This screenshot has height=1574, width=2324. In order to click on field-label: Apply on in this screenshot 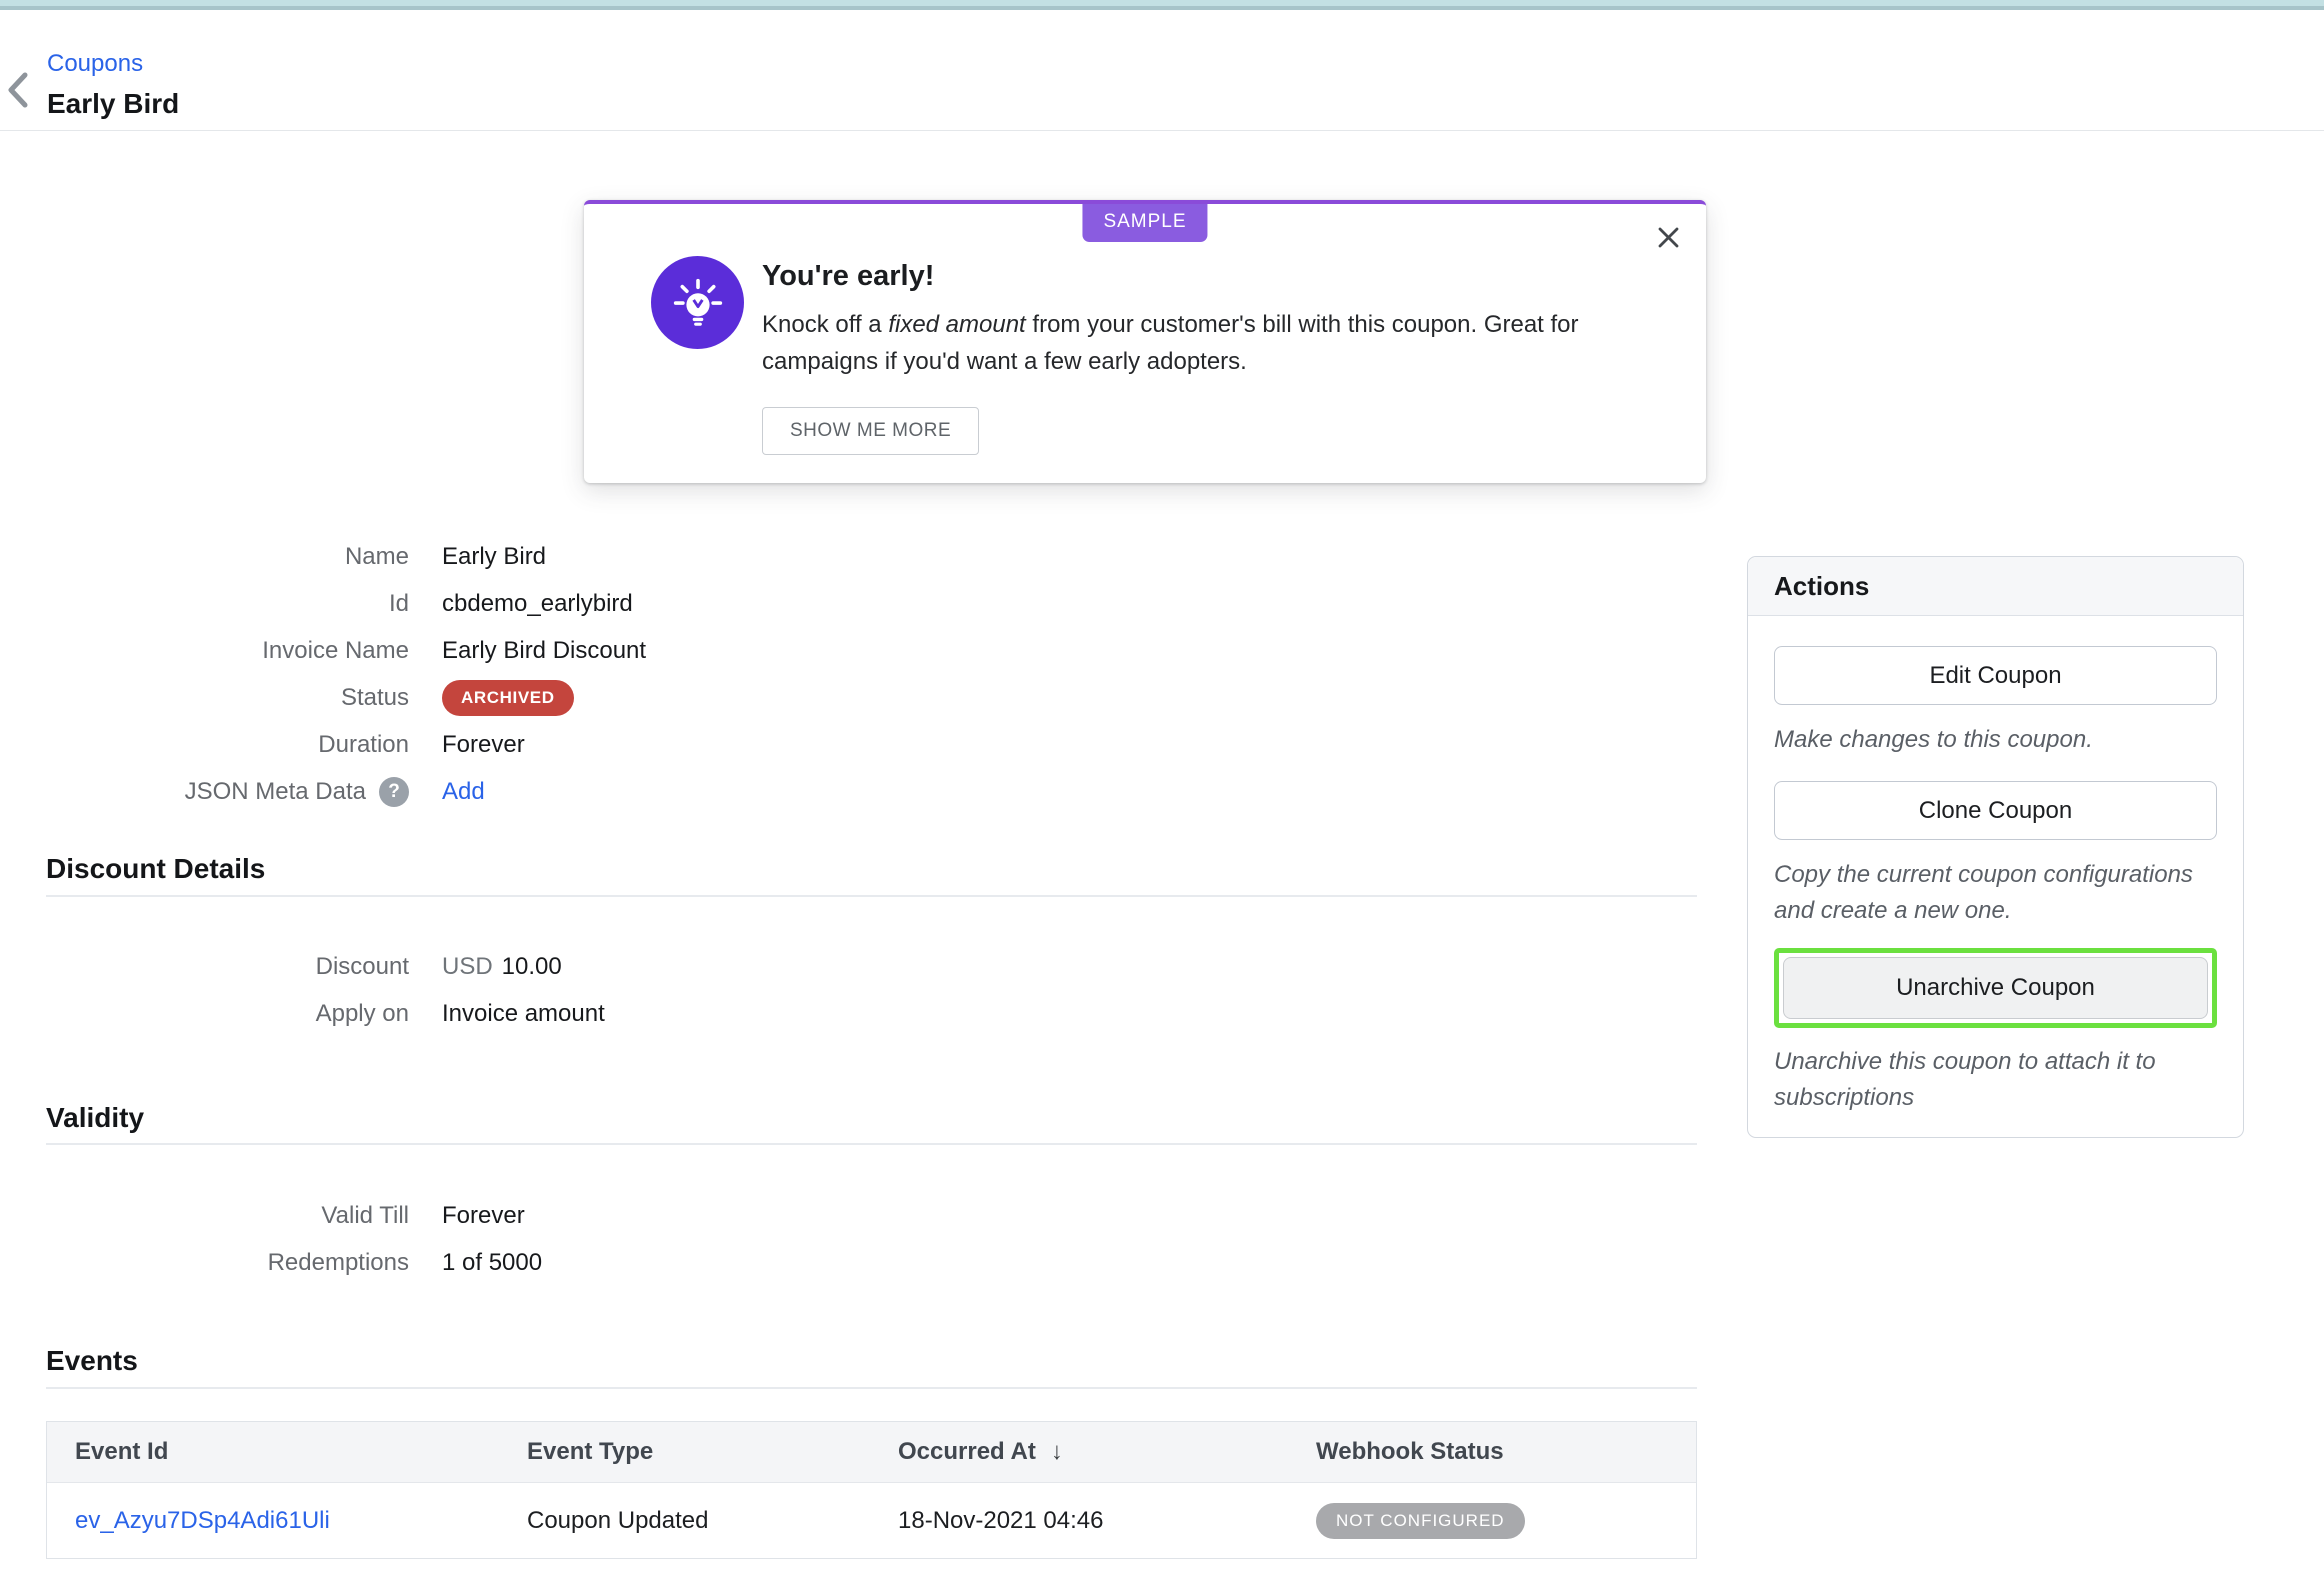, I will do `click(362, 1013)`.